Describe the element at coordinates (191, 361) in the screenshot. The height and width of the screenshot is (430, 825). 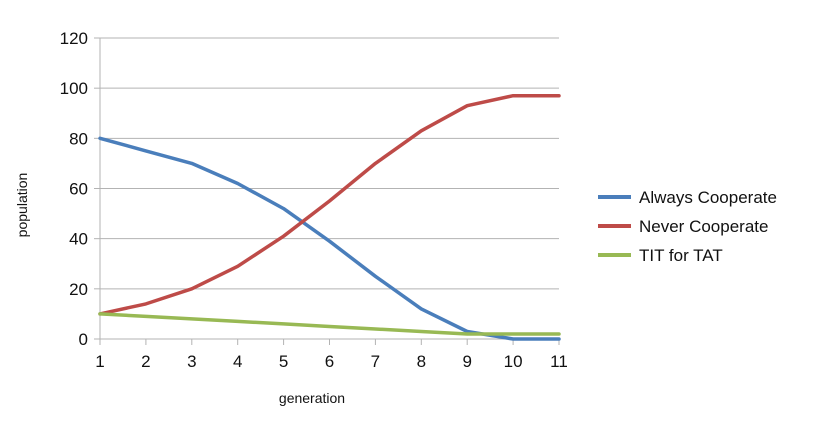
I see `x-tick-label-3: 3` at that location.